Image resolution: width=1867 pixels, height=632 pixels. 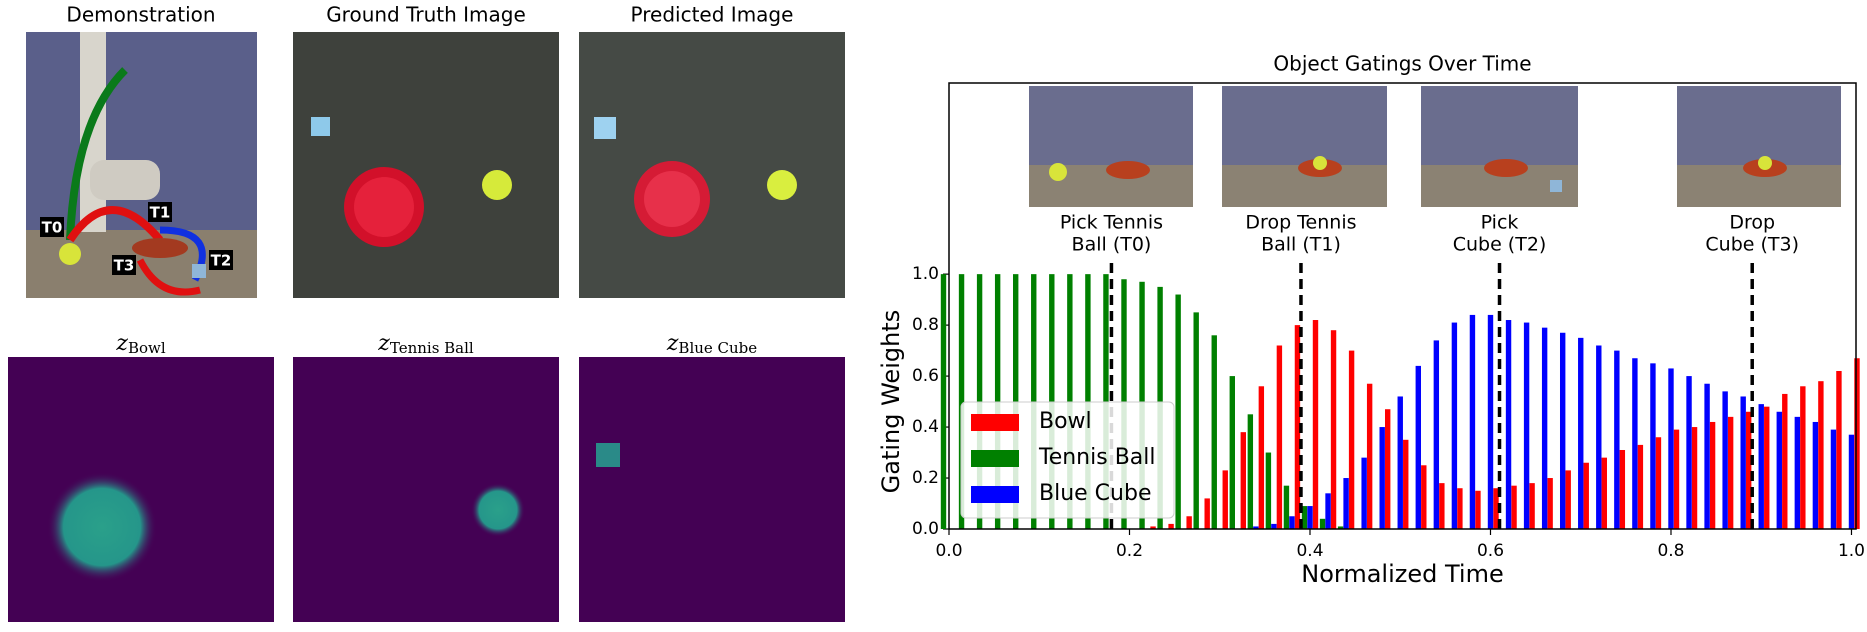 What do you see at coordinates (140, 15) in the screenshot?
I see `panel-title: Demonstration` at bounding box center [140, 15].